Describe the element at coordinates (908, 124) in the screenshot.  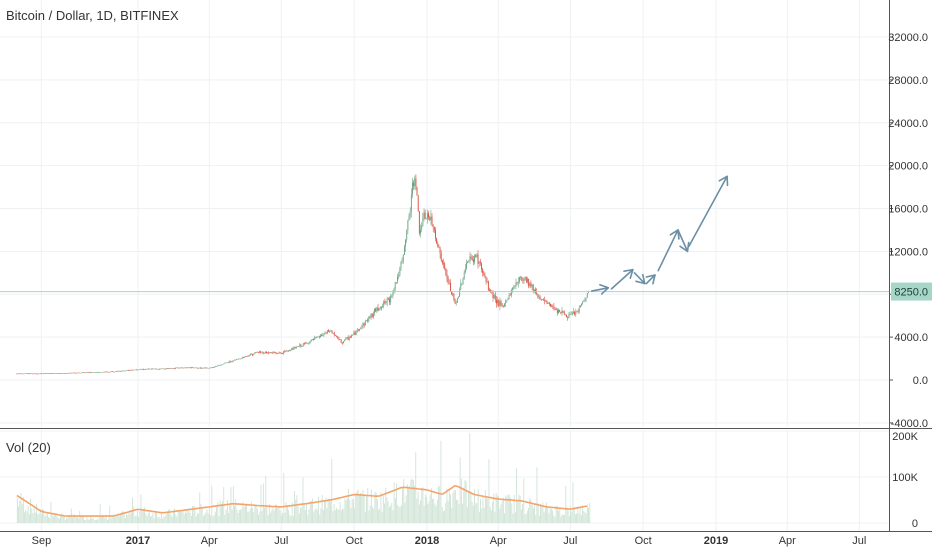
I see `price-axis-label: 24000.0` at that location.